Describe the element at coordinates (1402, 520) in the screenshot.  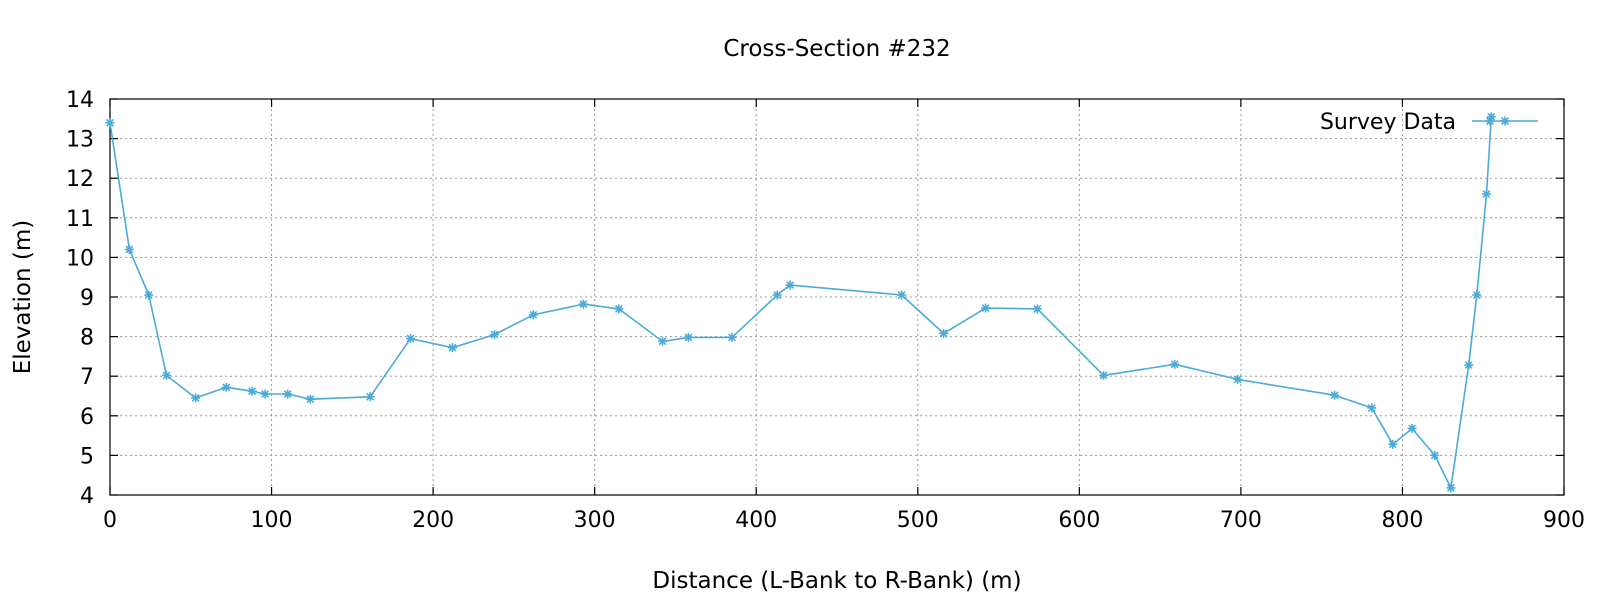
I see `x-tick-label: 800` at that location.